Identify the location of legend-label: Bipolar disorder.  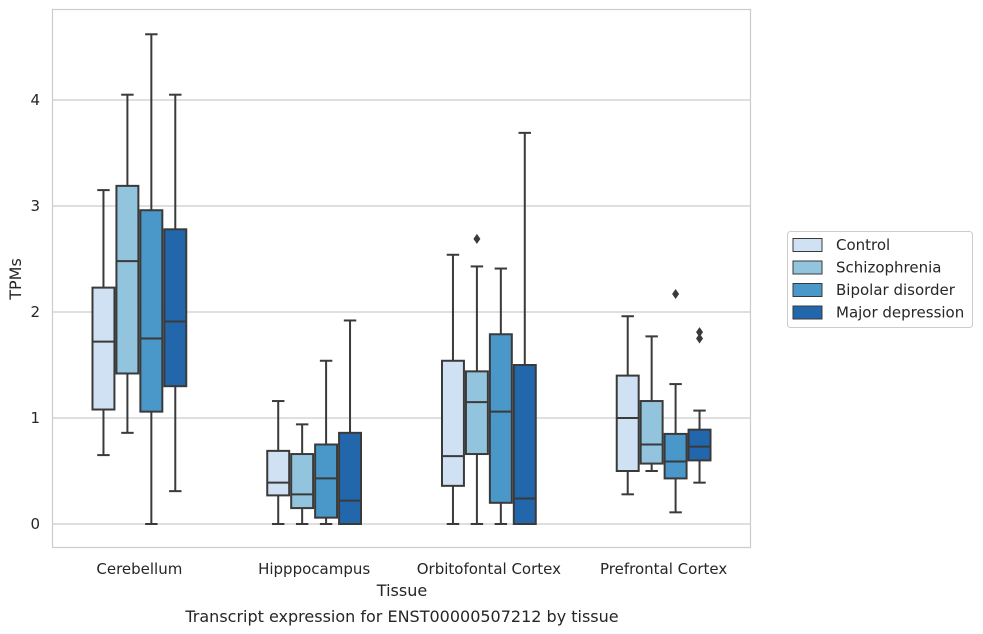
(896, 290).